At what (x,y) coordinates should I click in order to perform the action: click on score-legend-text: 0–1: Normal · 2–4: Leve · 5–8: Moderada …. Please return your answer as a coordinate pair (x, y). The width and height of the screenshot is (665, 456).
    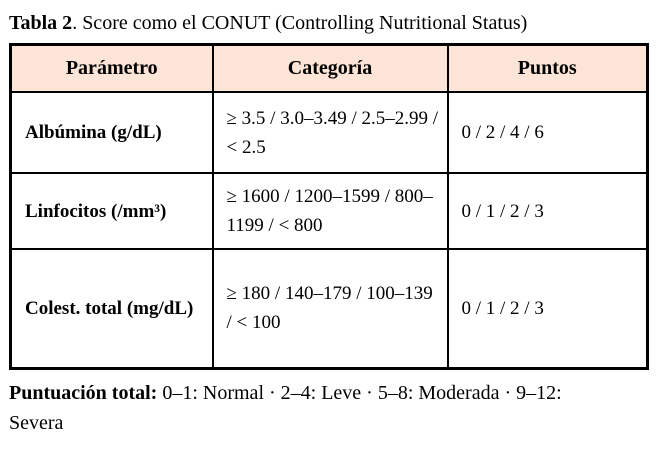
    Looking at the image, I should click on (285, 407).